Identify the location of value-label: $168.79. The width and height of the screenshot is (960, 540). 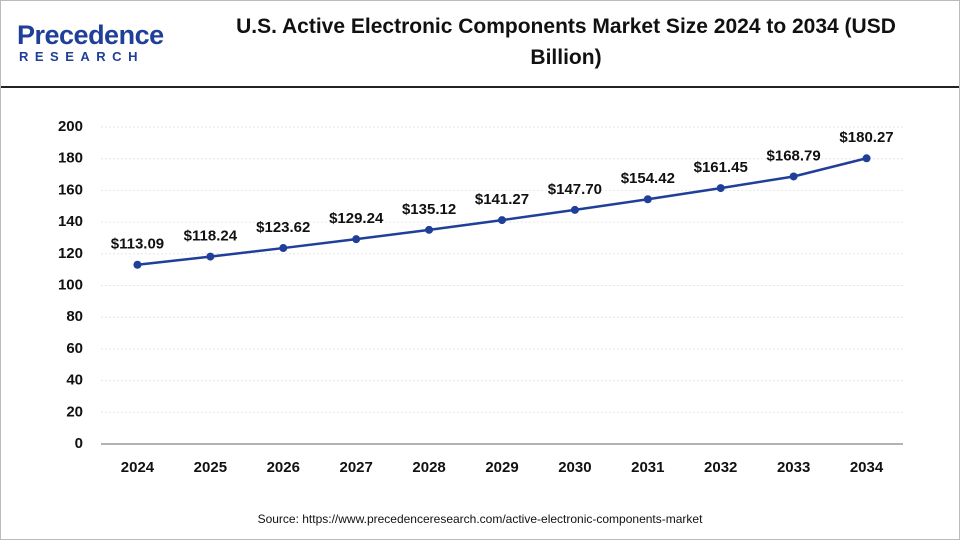
(794, 155).